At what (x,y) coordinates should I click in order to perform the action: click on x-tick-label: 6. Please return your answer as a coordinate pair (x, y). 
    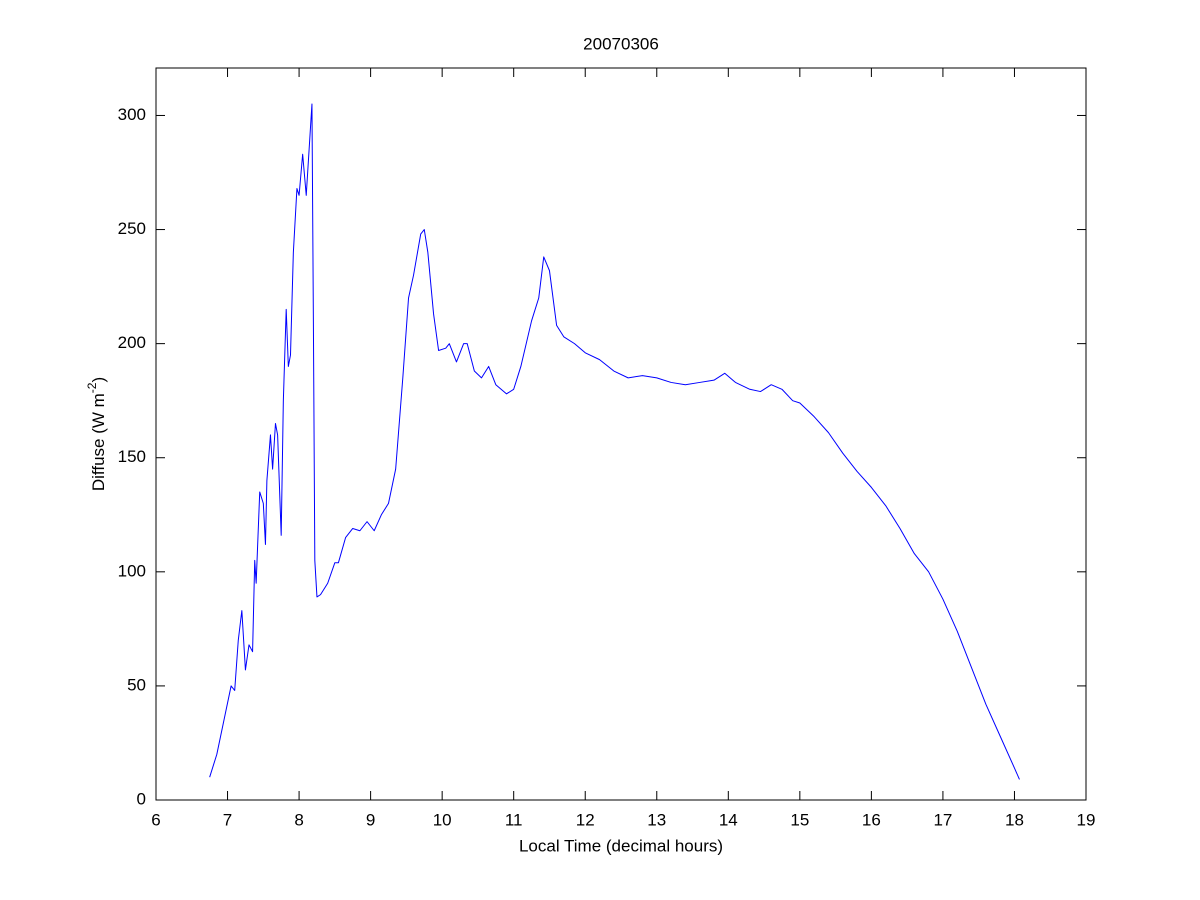
    Looking at the image, I should click on (155, 819).